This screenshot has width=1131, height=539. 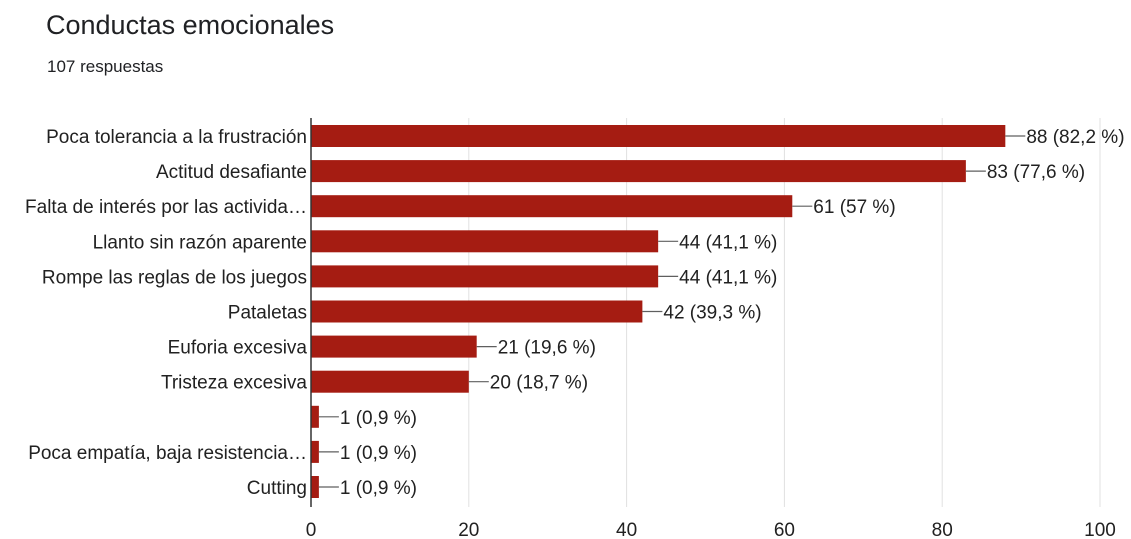 I want to click on data-label: 42 (39,3 %), so click(x=712, y=313).